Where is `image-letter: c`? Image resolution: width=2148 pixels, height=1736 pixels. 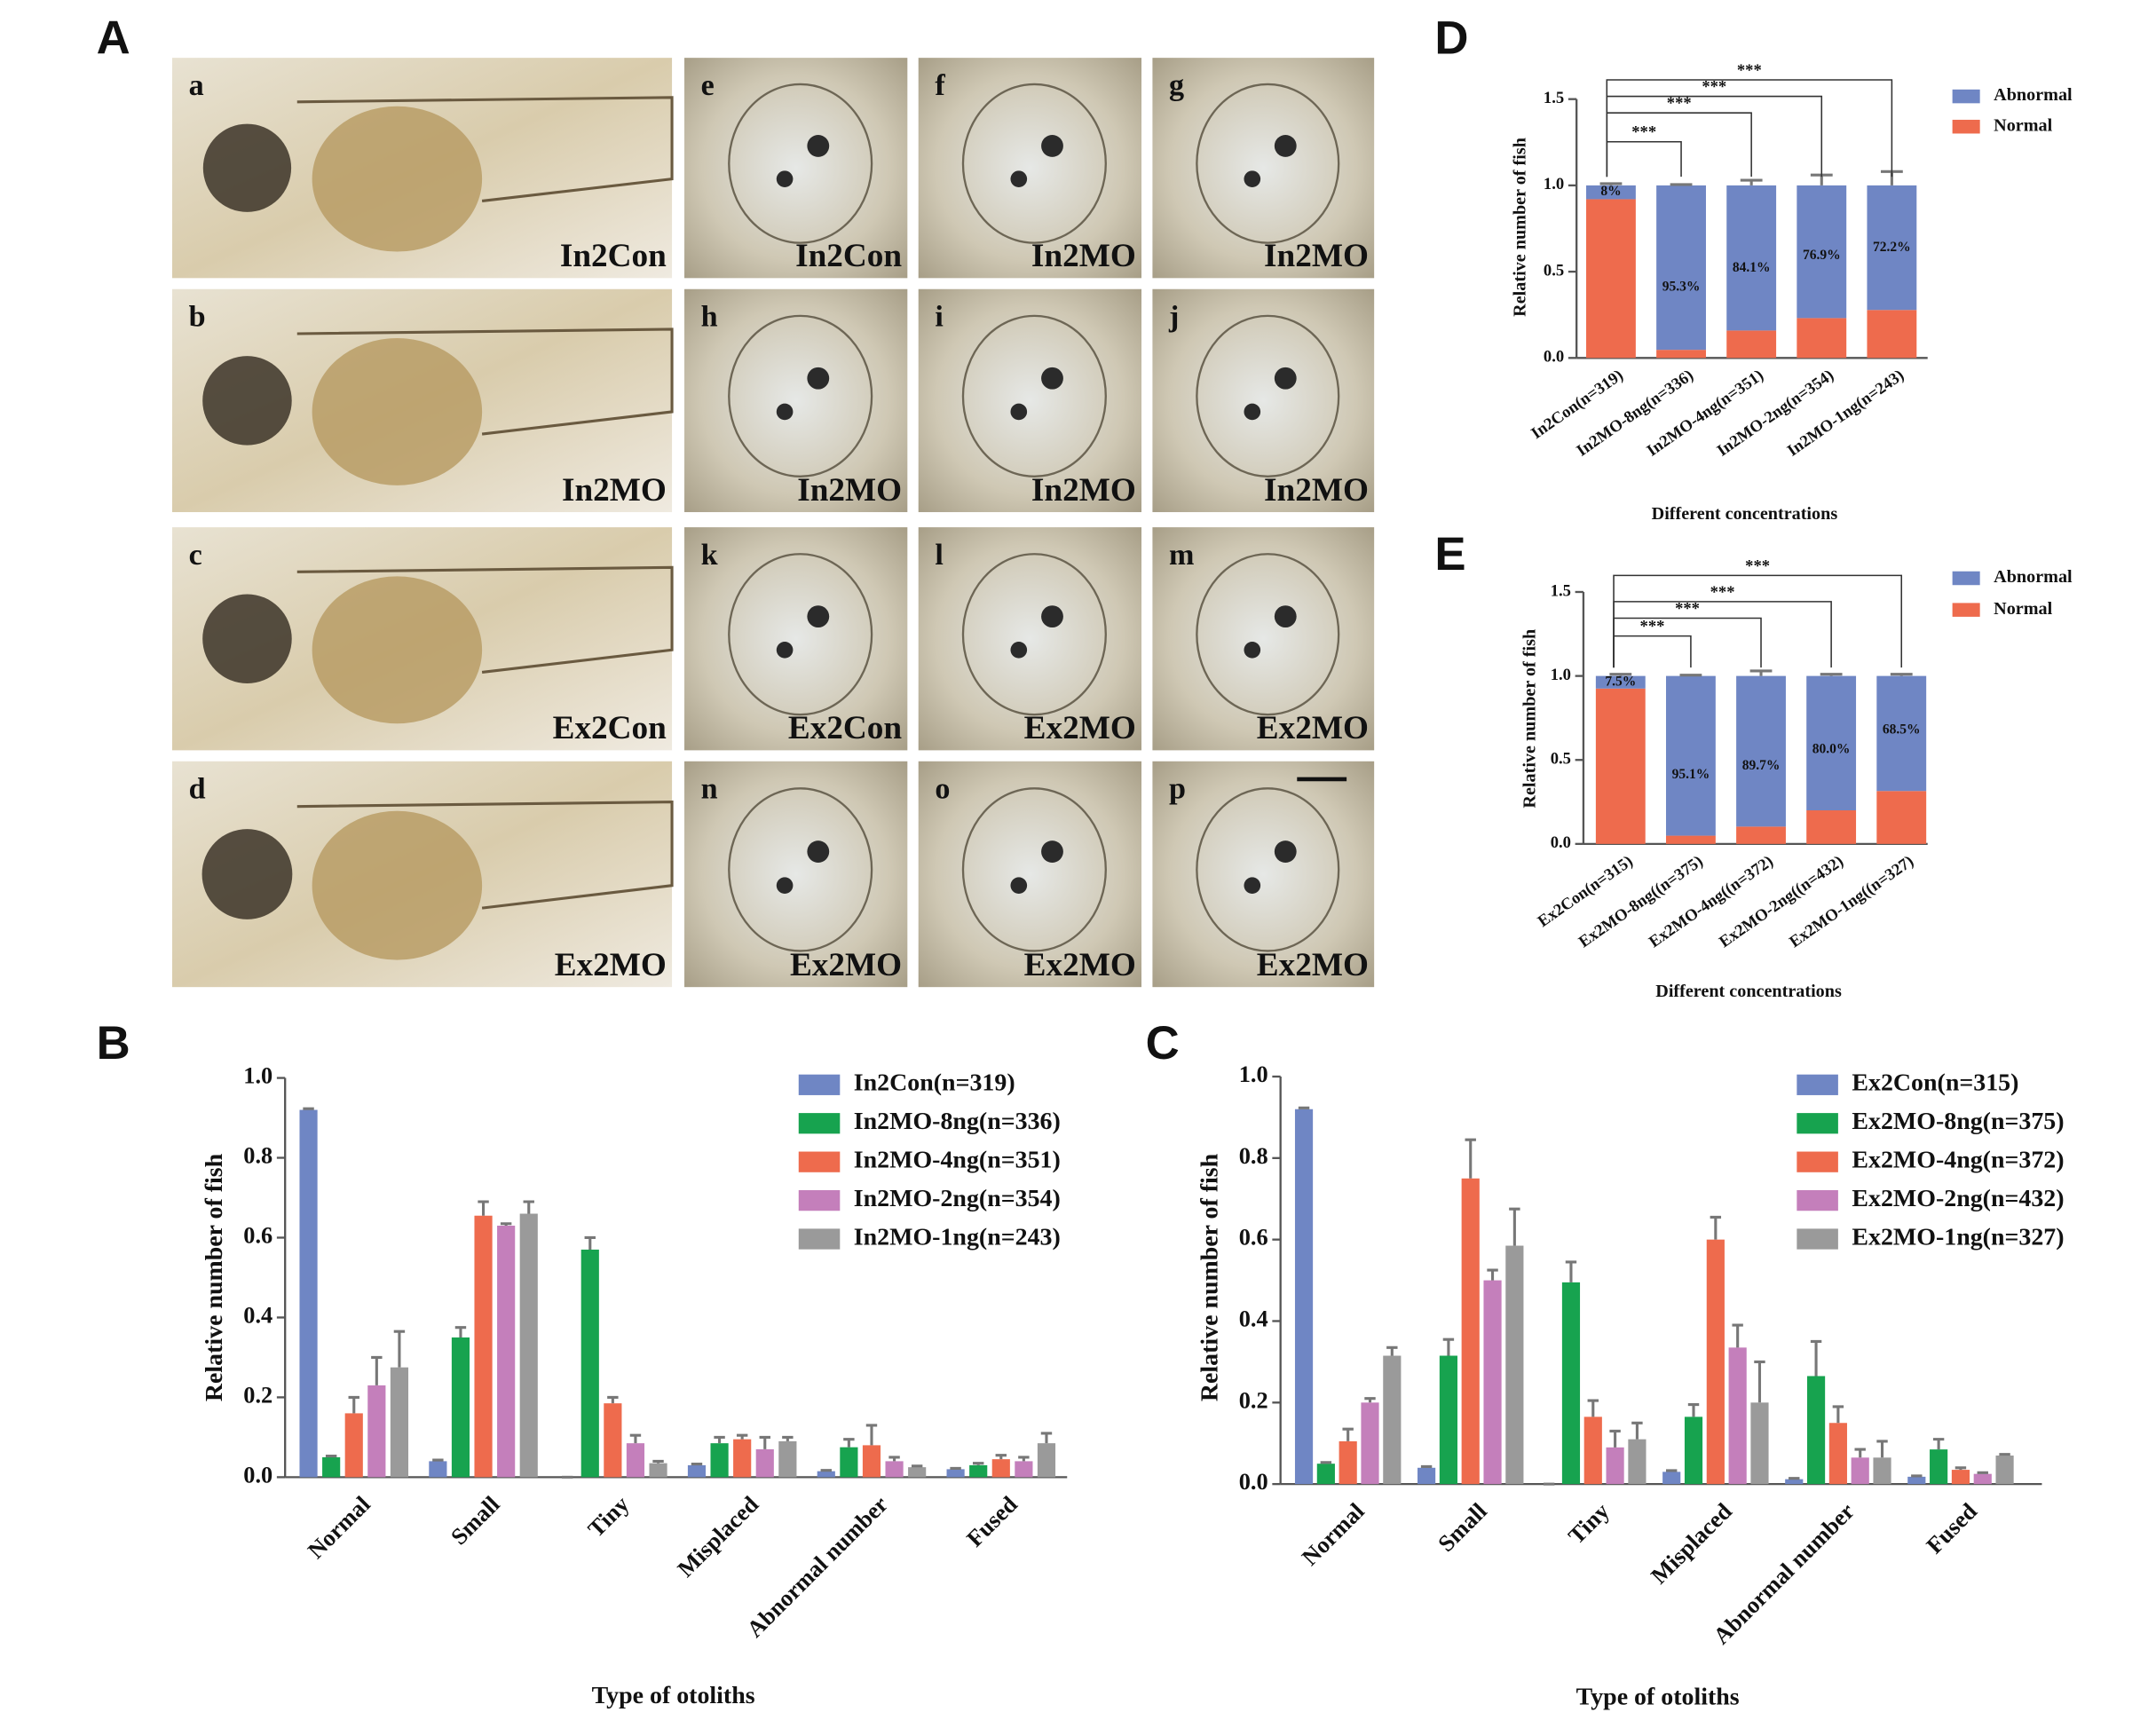 image-letter: c is located at coordinates (195, 555).